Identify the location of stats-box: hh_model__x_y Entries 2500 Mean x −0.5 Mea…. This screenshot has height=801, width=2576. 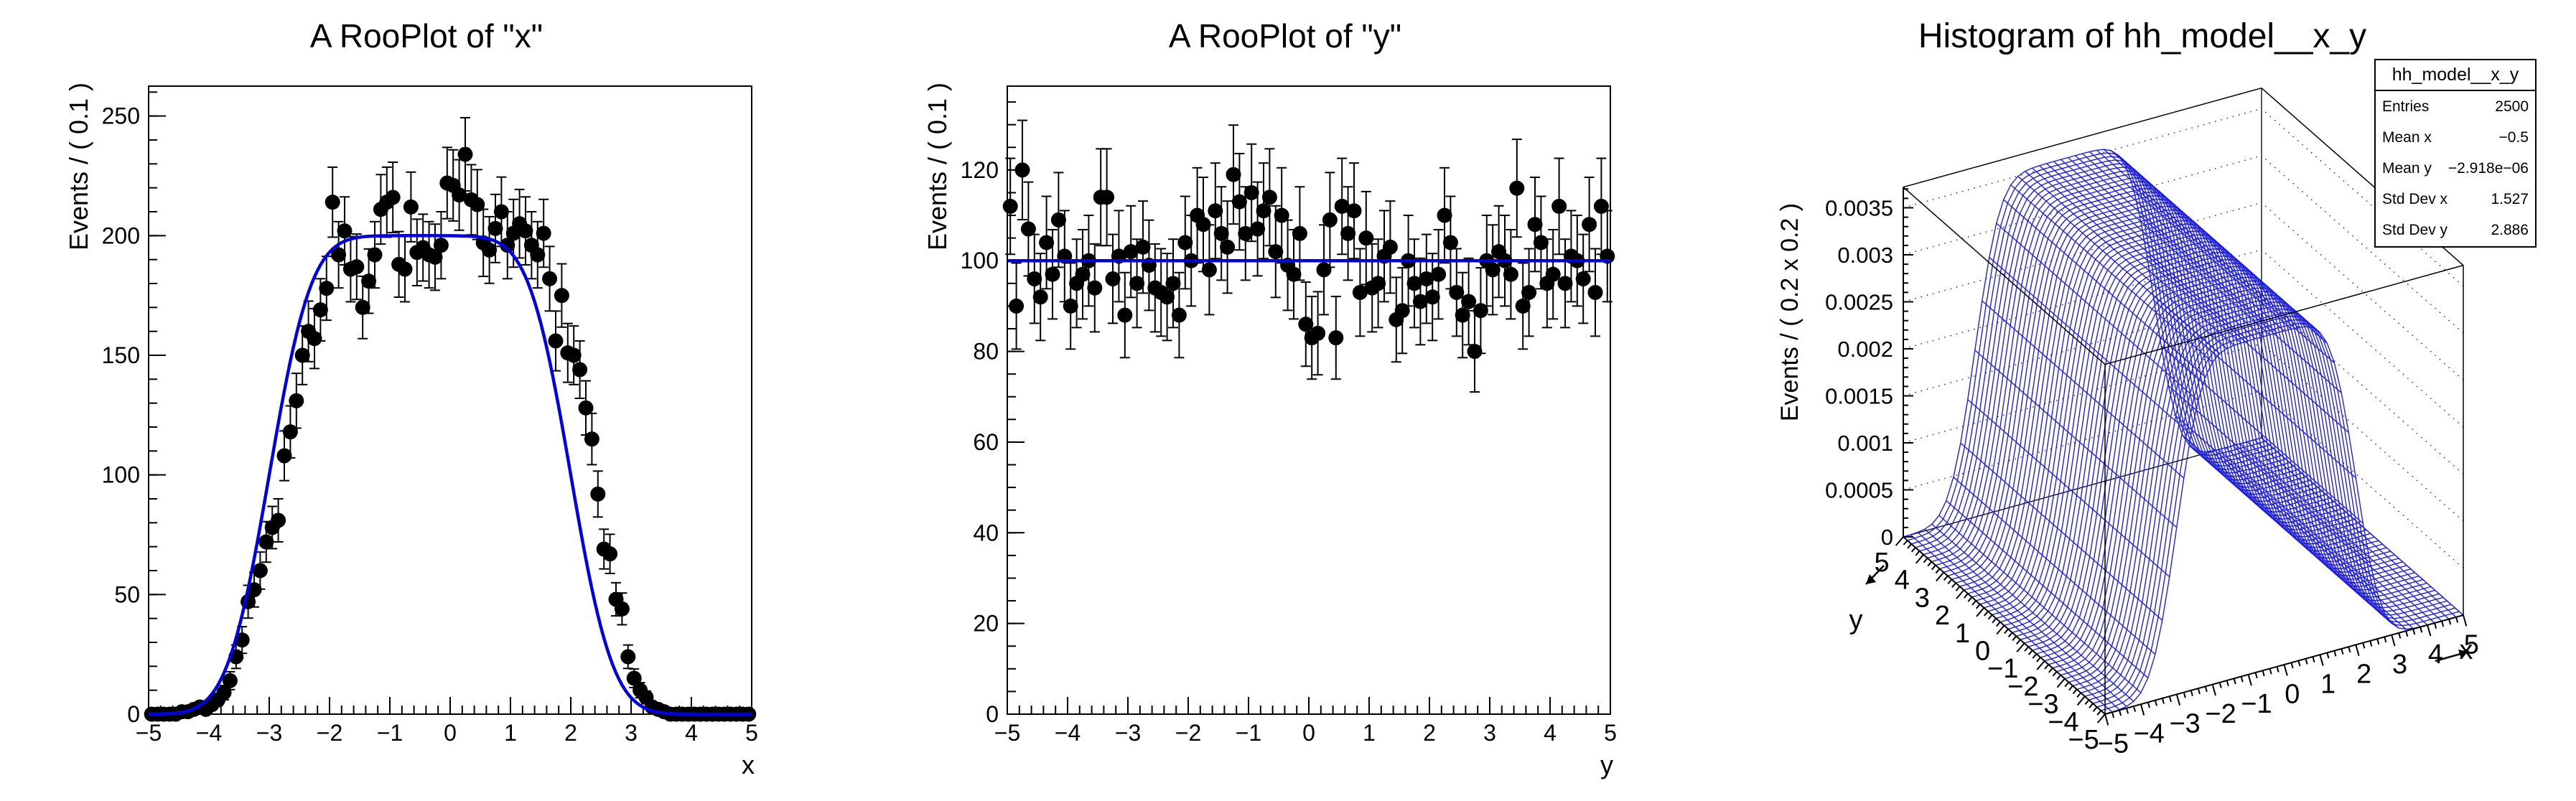
(2455, 153).